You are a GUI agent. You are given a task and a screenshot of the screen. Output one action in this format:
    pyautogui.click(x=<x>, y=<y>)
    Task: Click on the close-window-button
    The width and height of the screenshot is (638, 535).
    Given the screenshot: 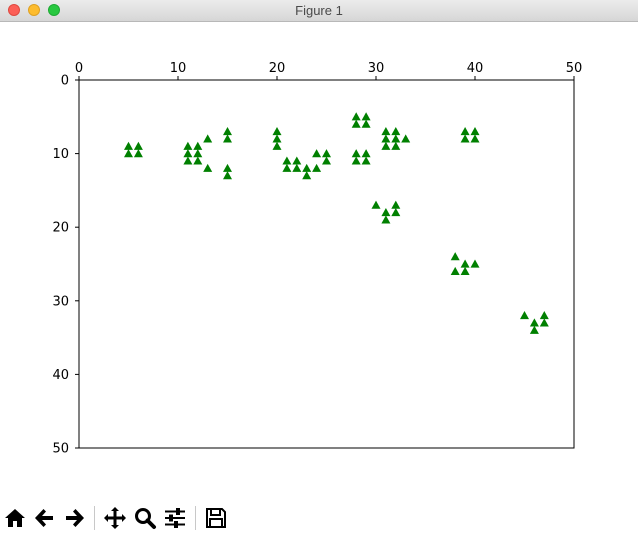 What is the action you would take?
    pyautogui.click(x=14, y=10)
    